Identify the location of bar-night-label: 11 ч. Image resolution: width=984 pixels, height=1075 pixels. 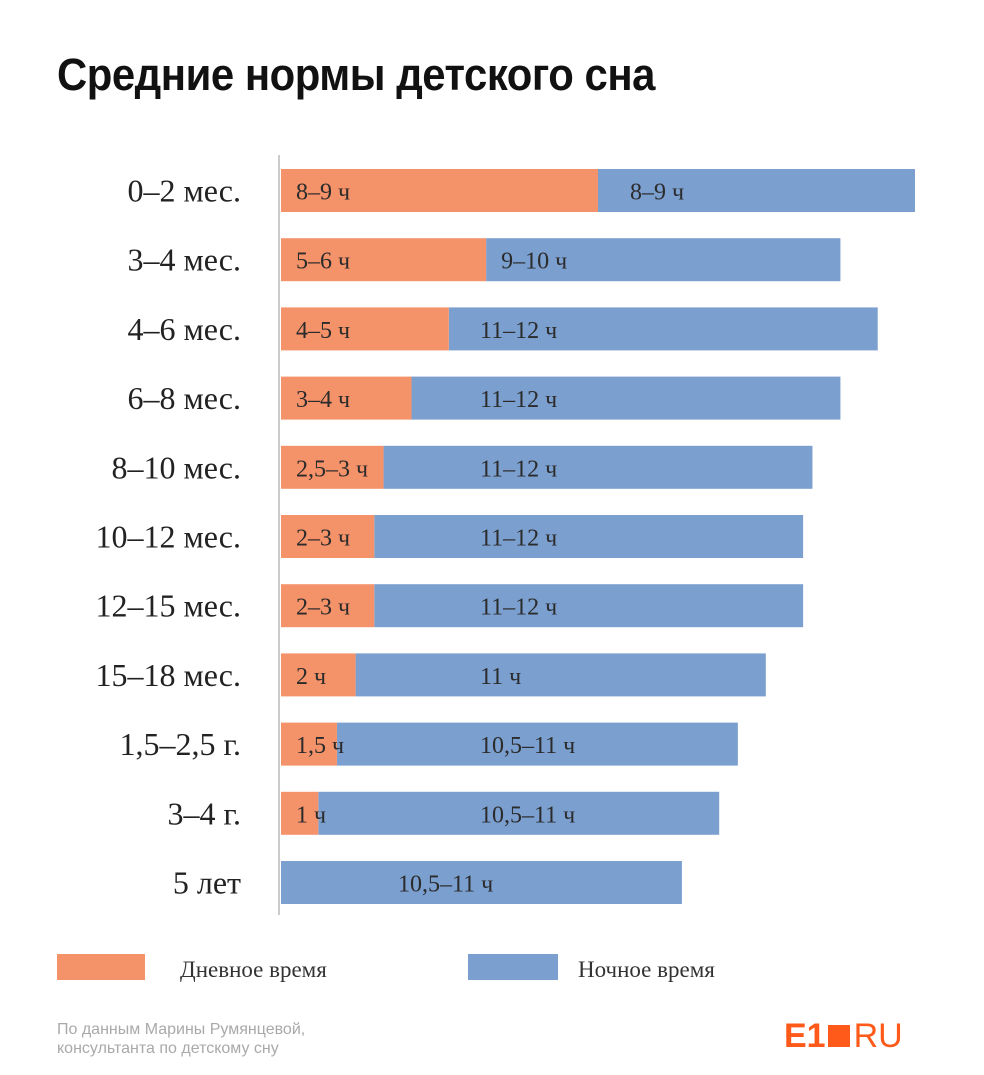
(500, 677).